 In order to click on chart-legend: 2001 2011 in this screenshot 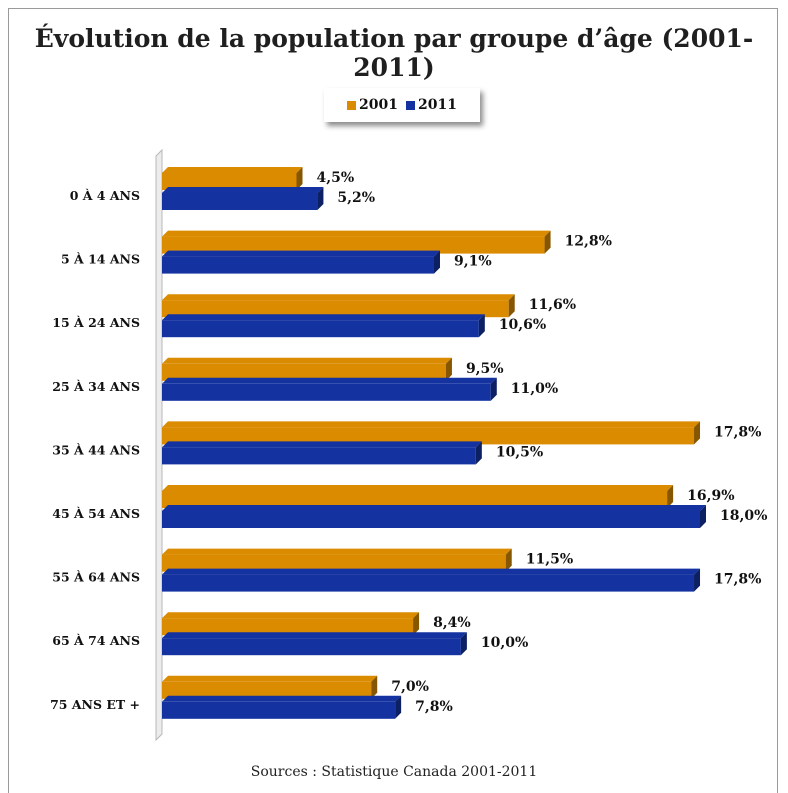, I will do `click(402, 105)`.